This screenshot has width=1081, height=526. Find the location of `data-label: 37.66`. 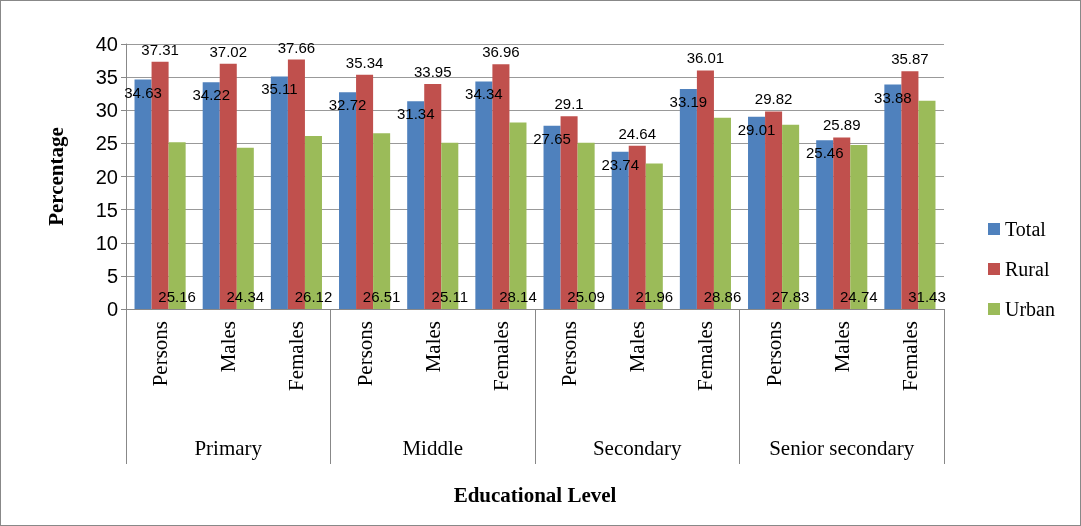

data-label: 37.66 is located at coordinates (296, 47).